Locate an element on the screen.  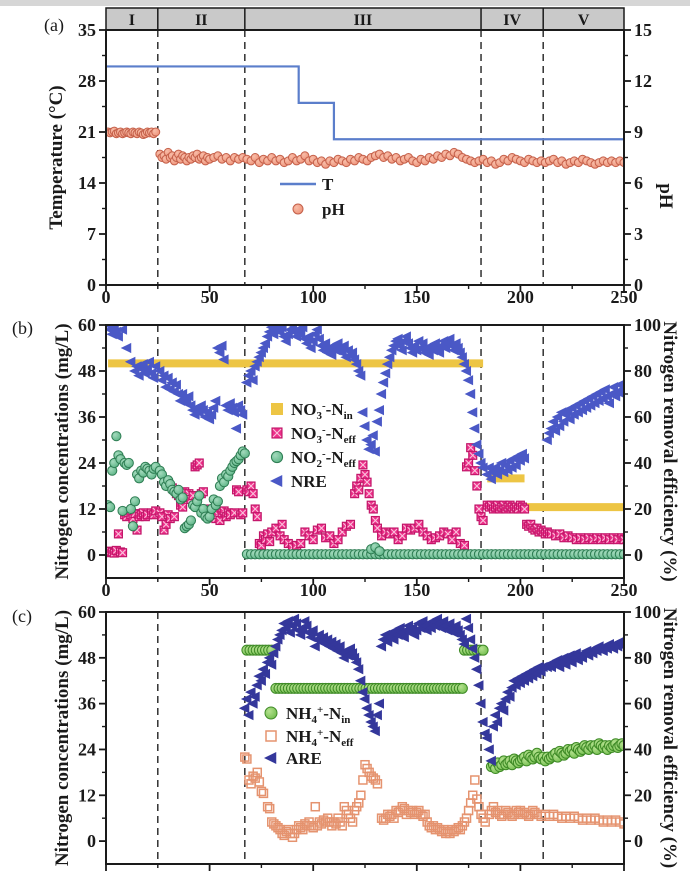
a-left-tick-label: 35 is located at coordinates (87, 30).